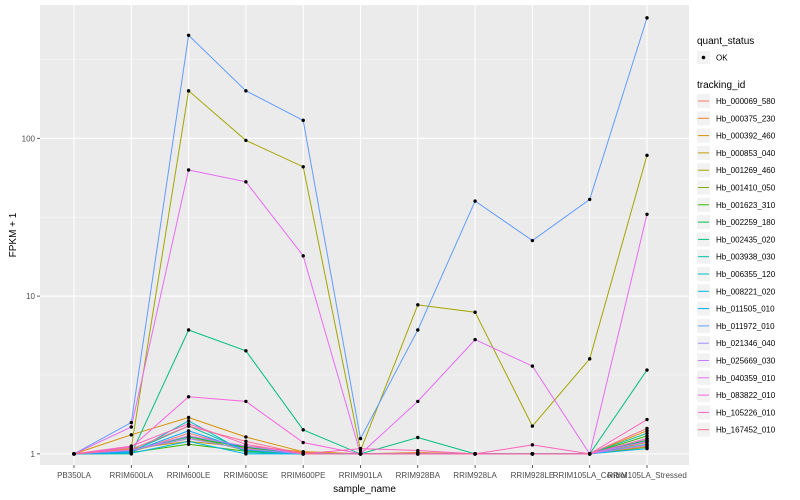 The width and height of the screenshot is (800, 500). I want to click on y-tick-label: 10, so click(30, 296).